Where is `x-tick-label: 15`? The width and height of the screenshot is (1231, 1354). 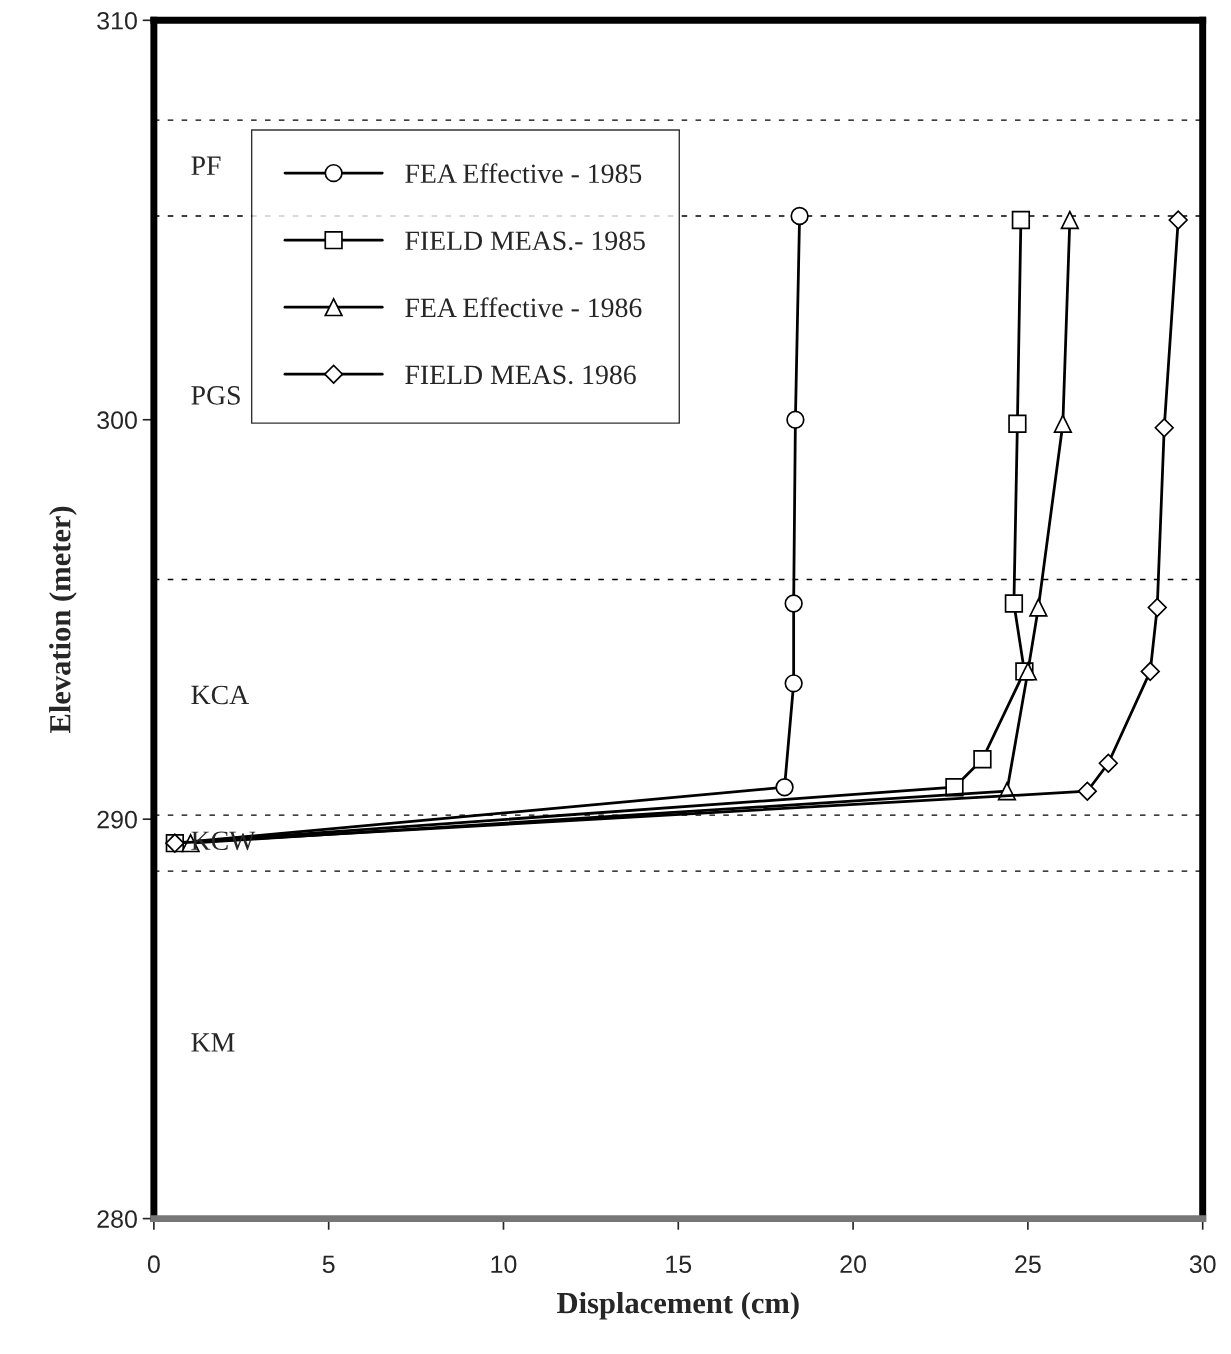
x-tick-label: 15 is located at coordinates (679, 1264).